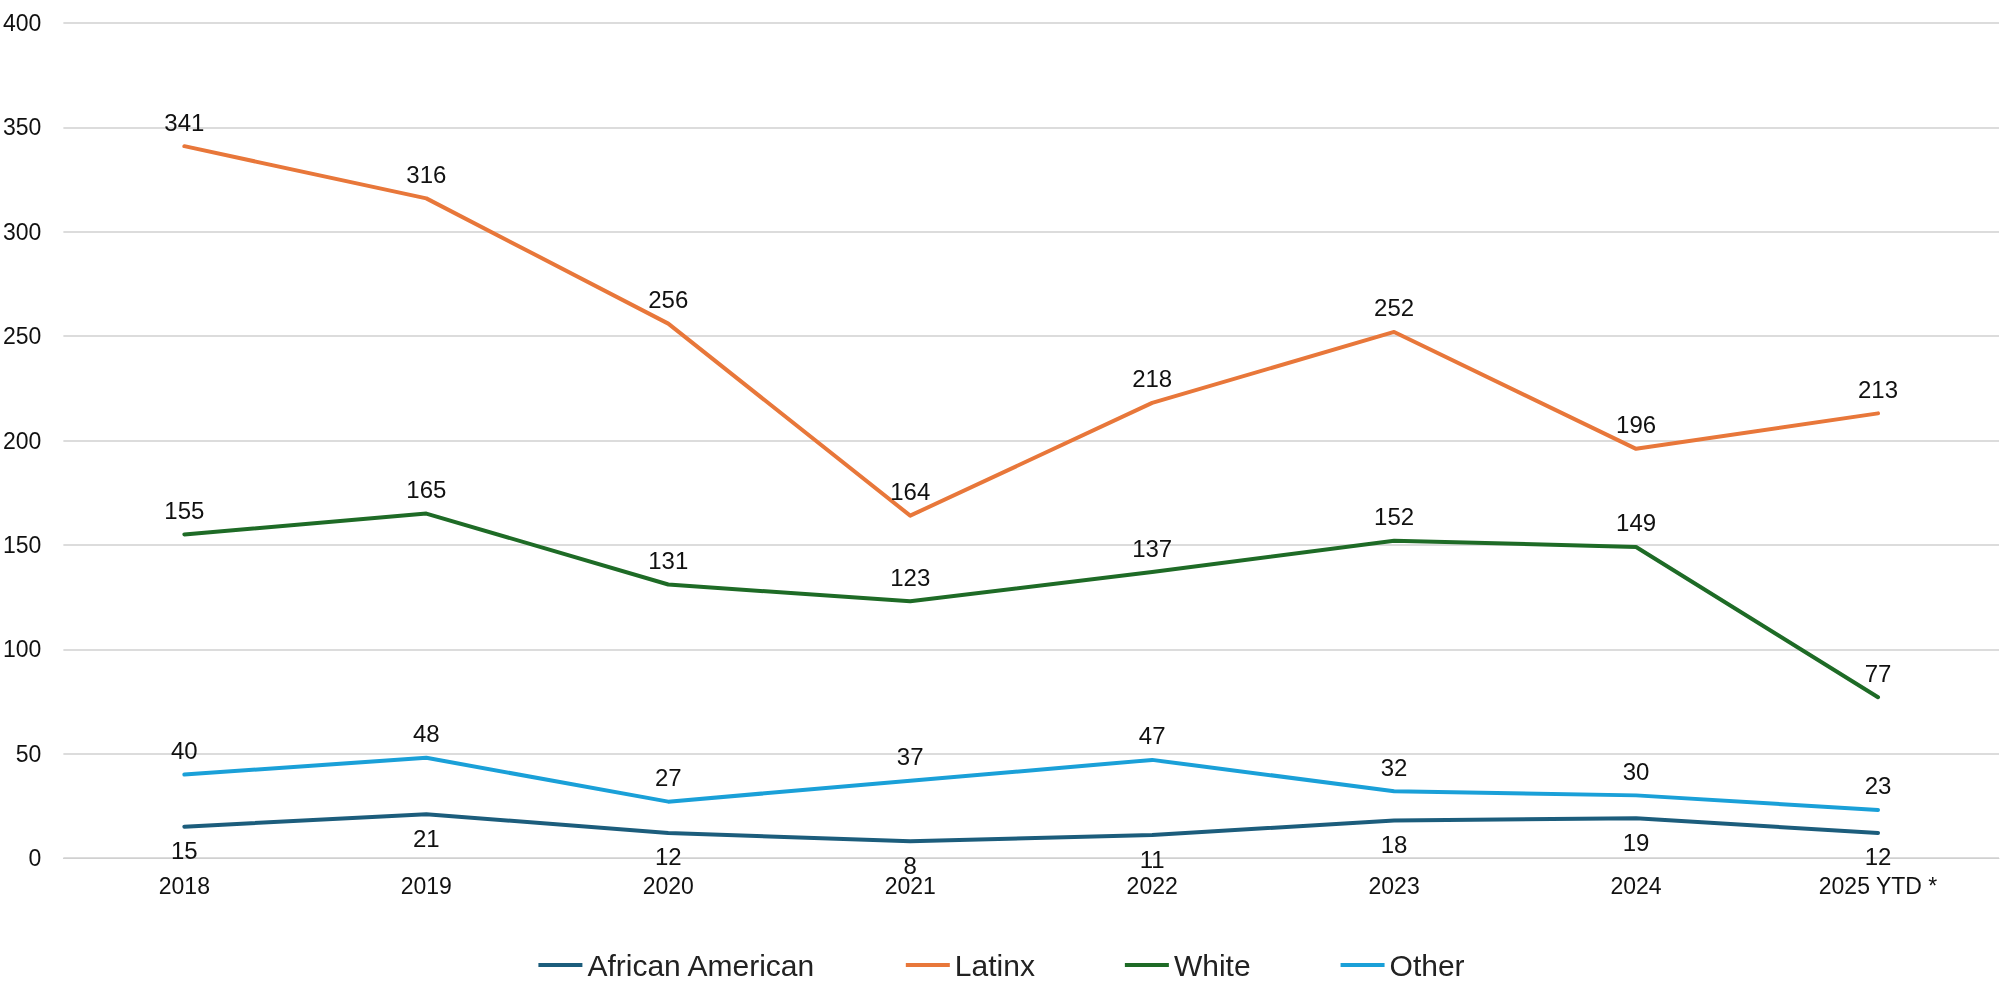 This screenshot has height=985, width=2003. What do you see at coordinates (910, 757) in the screenshot?
I see `data-label: 37` at bounding box center [910, 757].